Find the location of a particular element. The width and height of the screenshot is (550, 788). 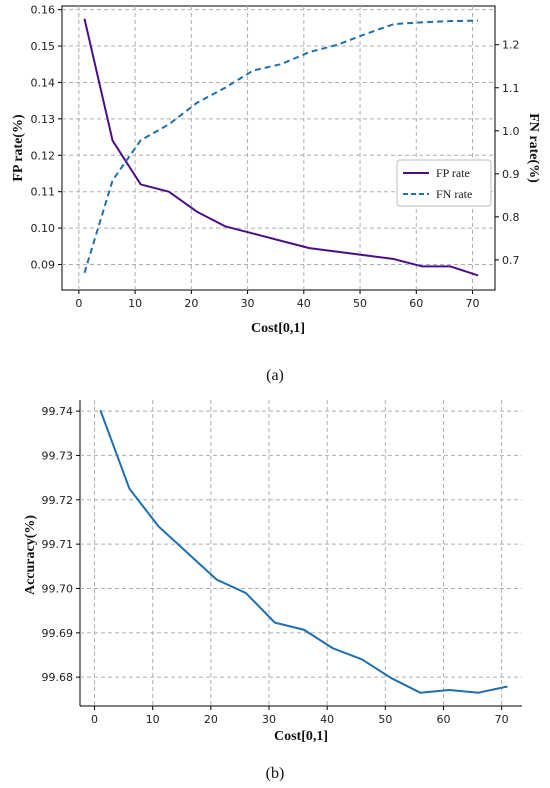

y-tick-label: 99.68 is located at coordinates (58, 677).